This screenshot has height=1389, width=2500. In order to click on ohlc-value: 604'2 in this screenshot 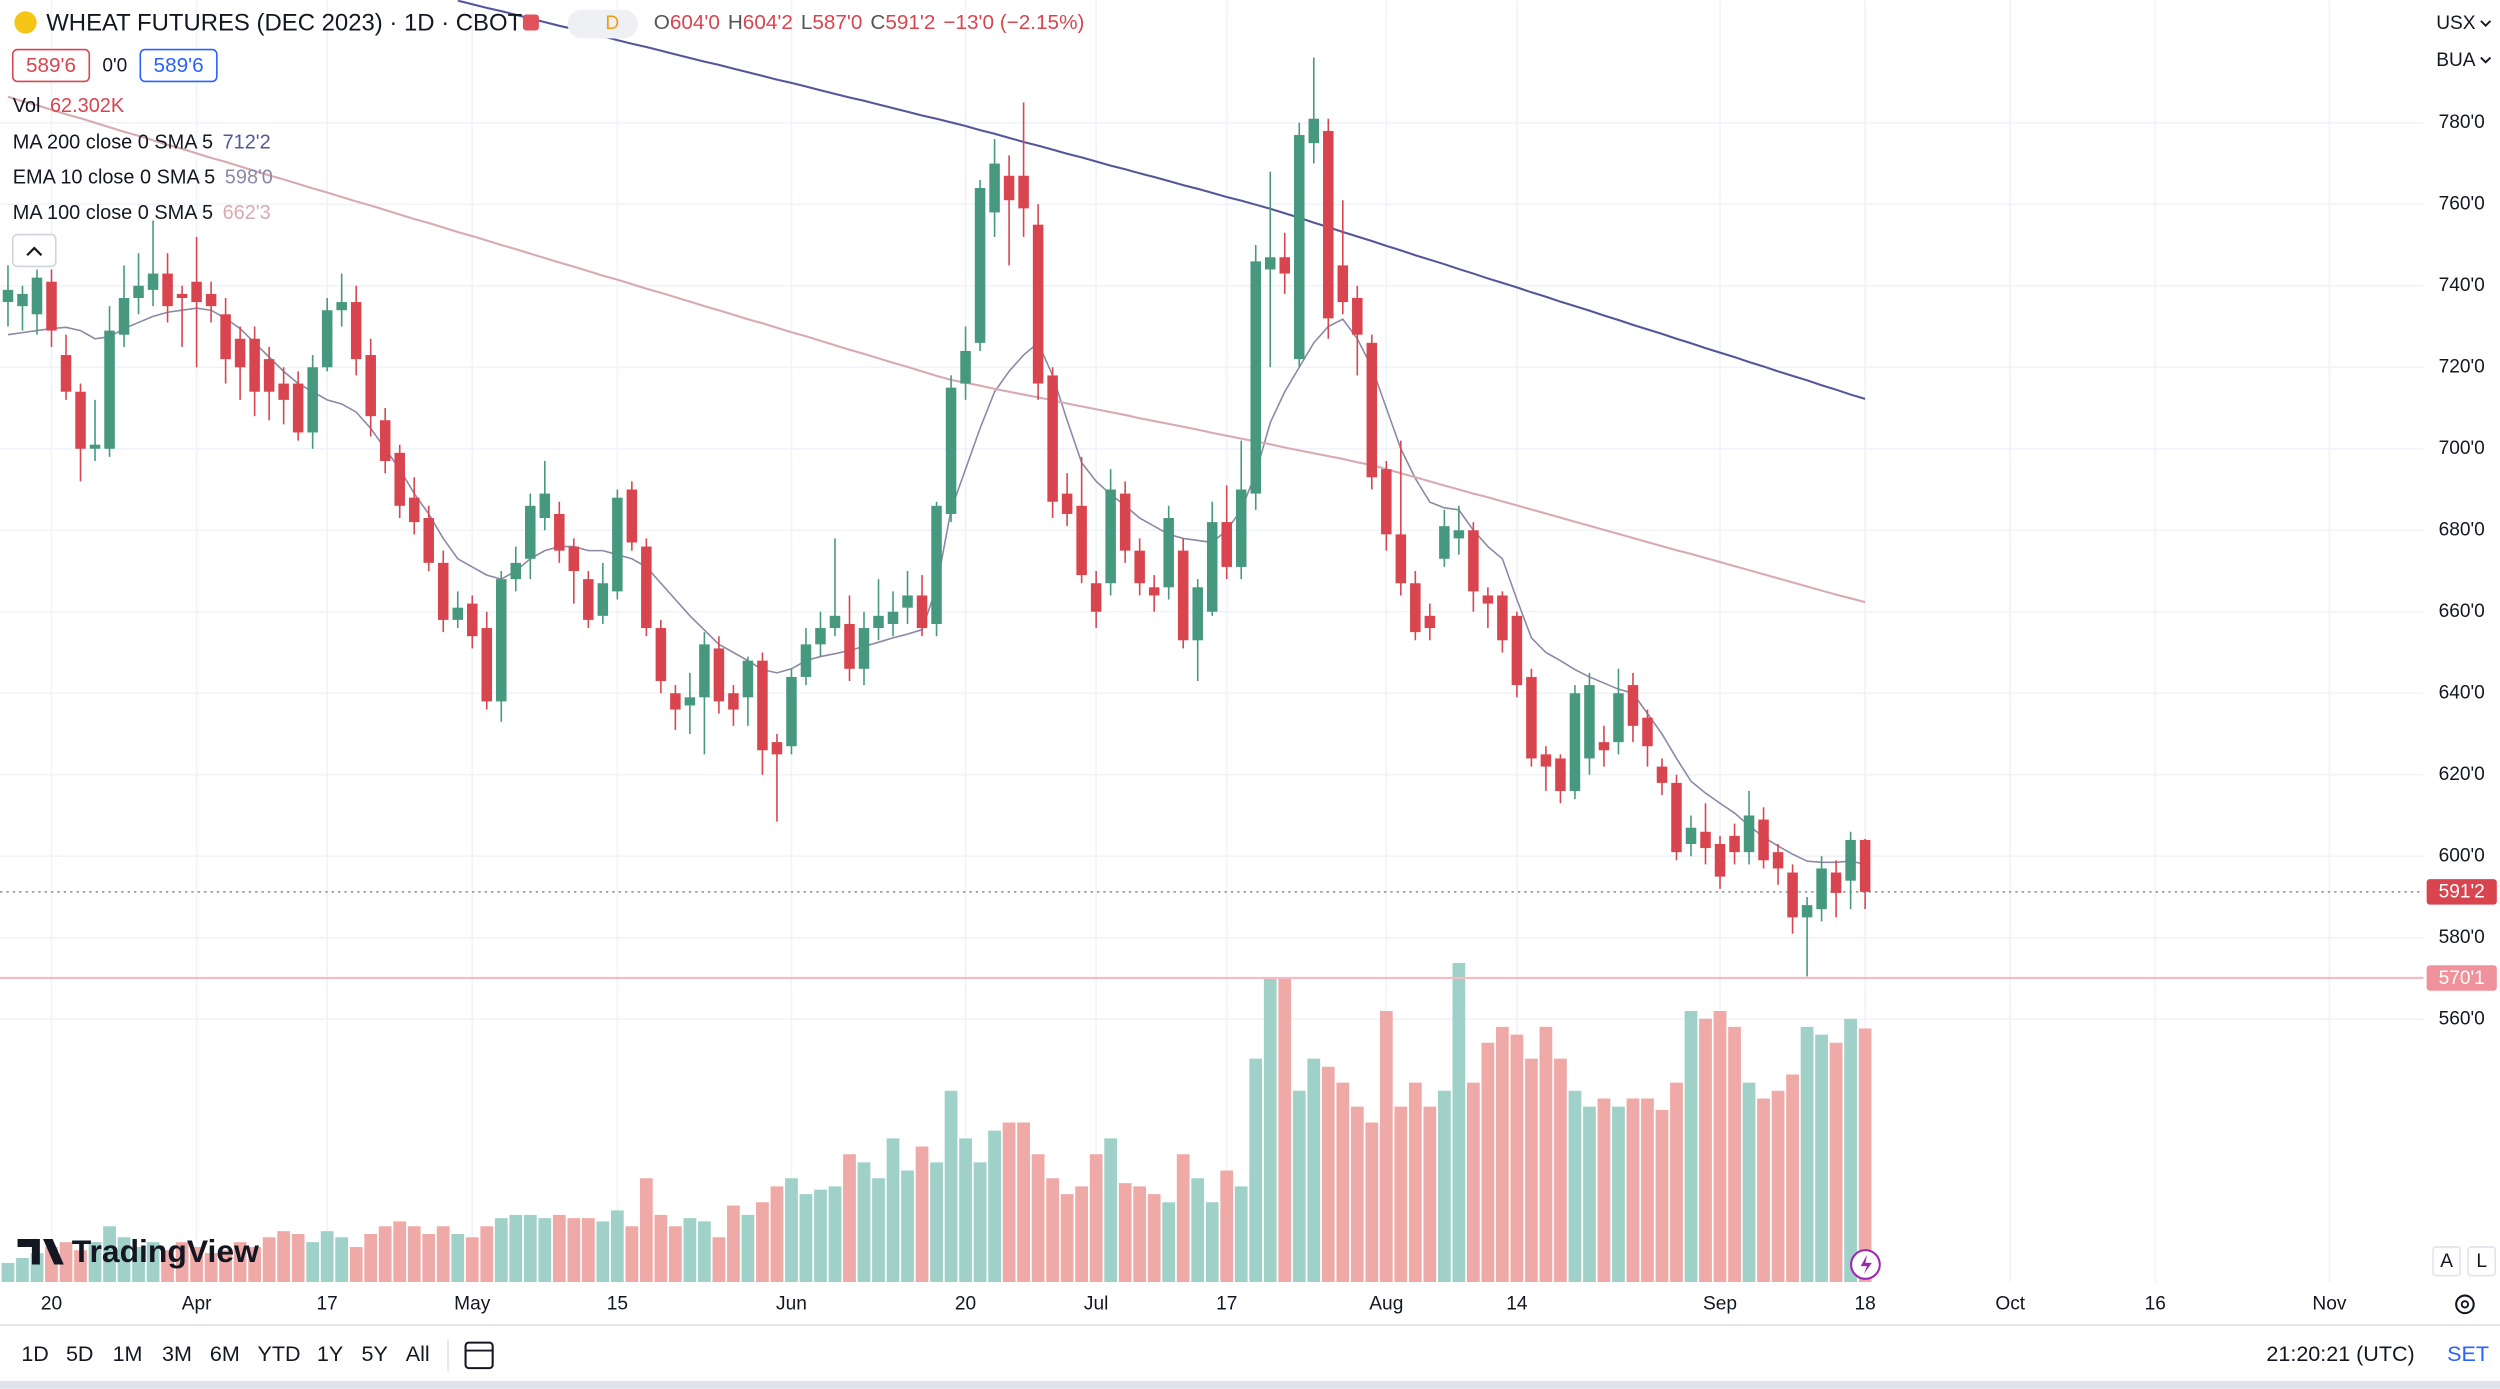, I will do `click(768, 23)`.